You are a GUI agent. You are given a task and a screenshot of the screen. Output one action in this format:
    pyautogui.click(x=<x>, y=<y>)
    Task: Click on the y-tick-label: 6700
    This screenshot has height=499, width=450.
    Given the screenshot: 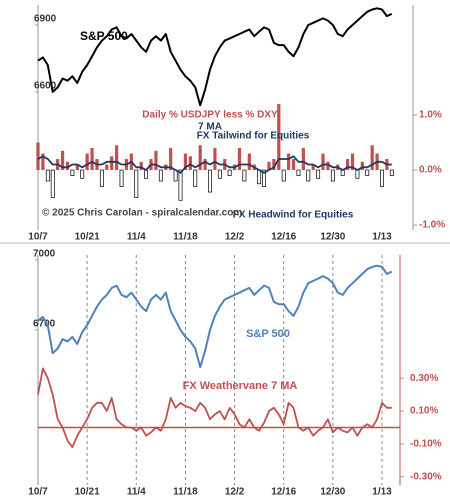 What is the action you would take?
    pyautogui.click(x=44, y=324)
    